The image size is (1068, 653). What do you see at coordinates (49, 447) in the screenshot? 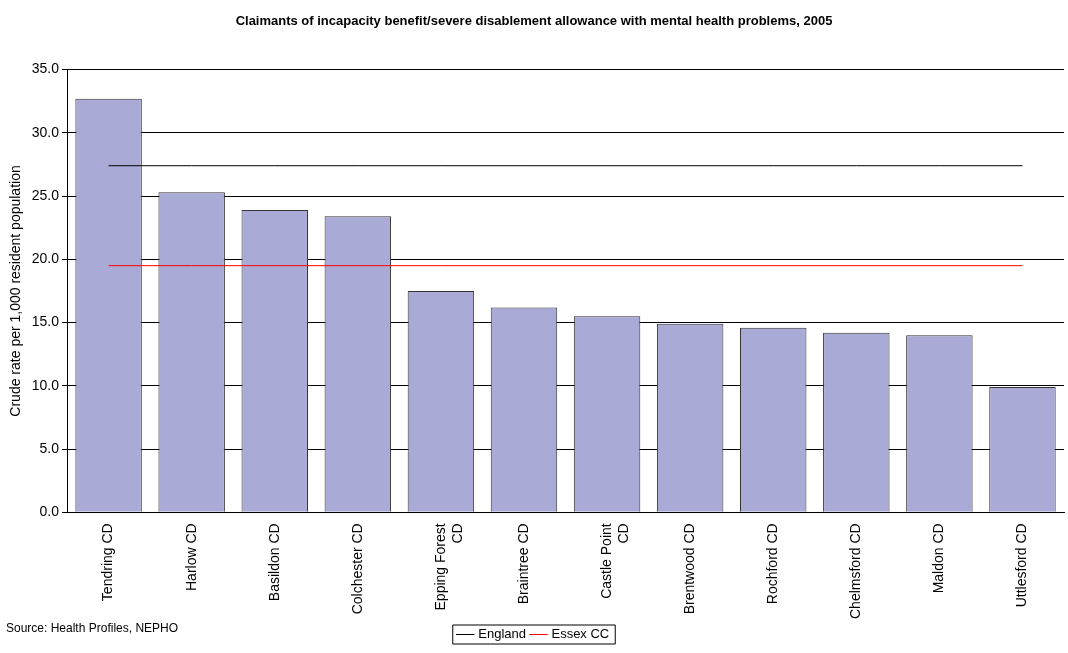
I see `y-tick-label: 5.0` at bounding box center [49, 447].